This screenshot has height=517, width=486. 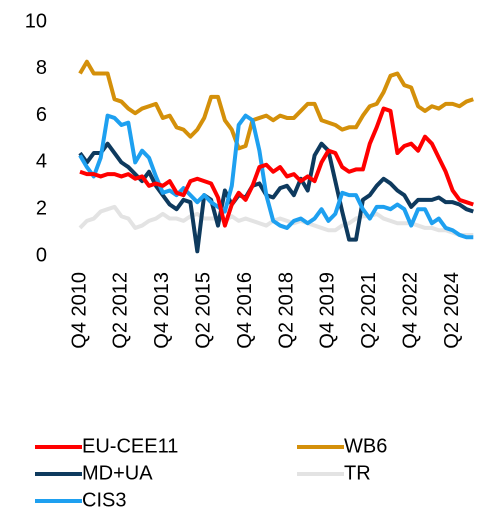 What do you see at coordinates (41, 162) in the screenshot?
I see `y-tick-label: 4` at bounding box center [41, 162].